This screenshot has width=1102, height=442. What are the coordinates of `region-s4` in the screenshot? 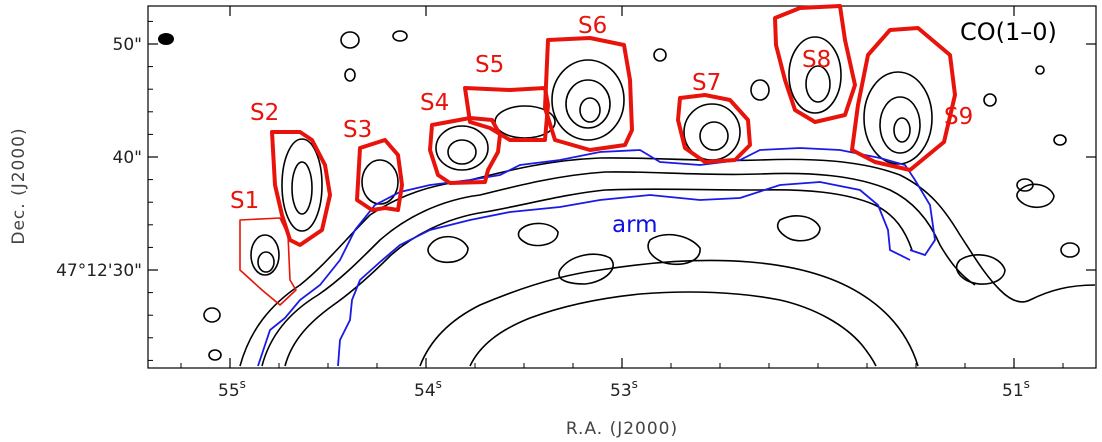 It's located at (465, 150).